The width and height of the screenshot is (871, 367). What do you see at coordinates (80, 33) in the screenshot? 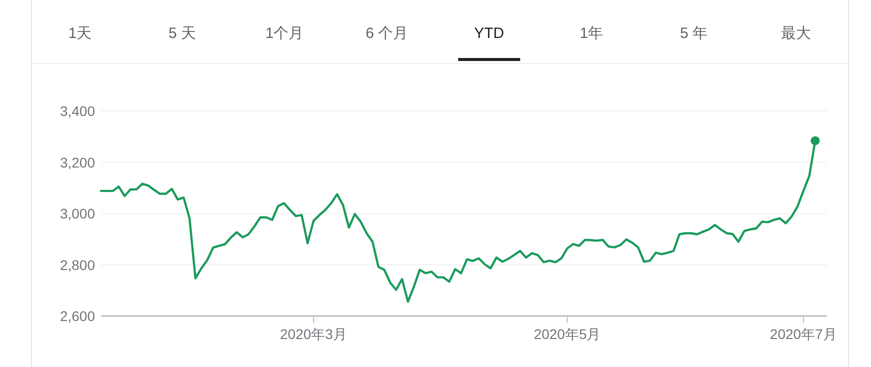
I see `text: 1天` at bounding box center [80, 33].